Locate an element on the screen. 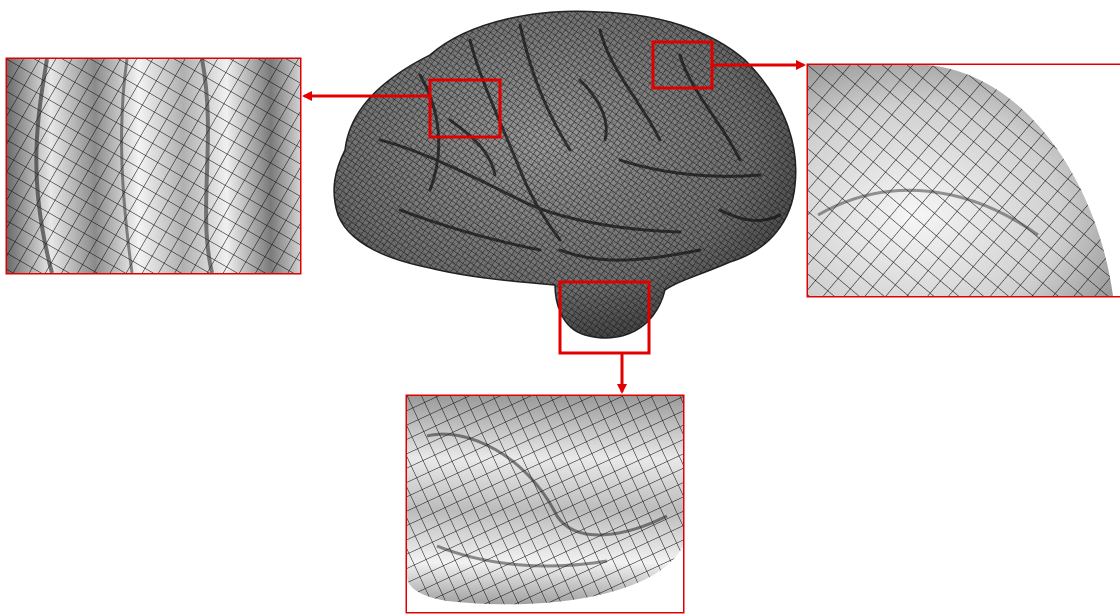 The height and width of the screenshot is (615, 1120). zoom-panel-parietal is located at coordinates (964, 180).